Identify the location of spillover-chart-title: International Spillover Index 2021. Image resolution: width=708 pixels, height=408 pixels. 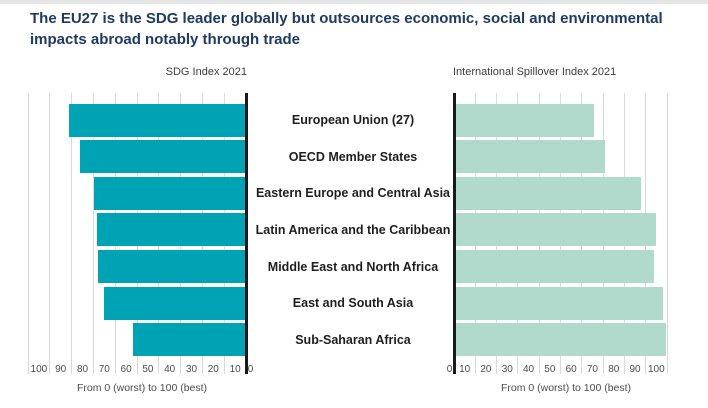
(535, 72).